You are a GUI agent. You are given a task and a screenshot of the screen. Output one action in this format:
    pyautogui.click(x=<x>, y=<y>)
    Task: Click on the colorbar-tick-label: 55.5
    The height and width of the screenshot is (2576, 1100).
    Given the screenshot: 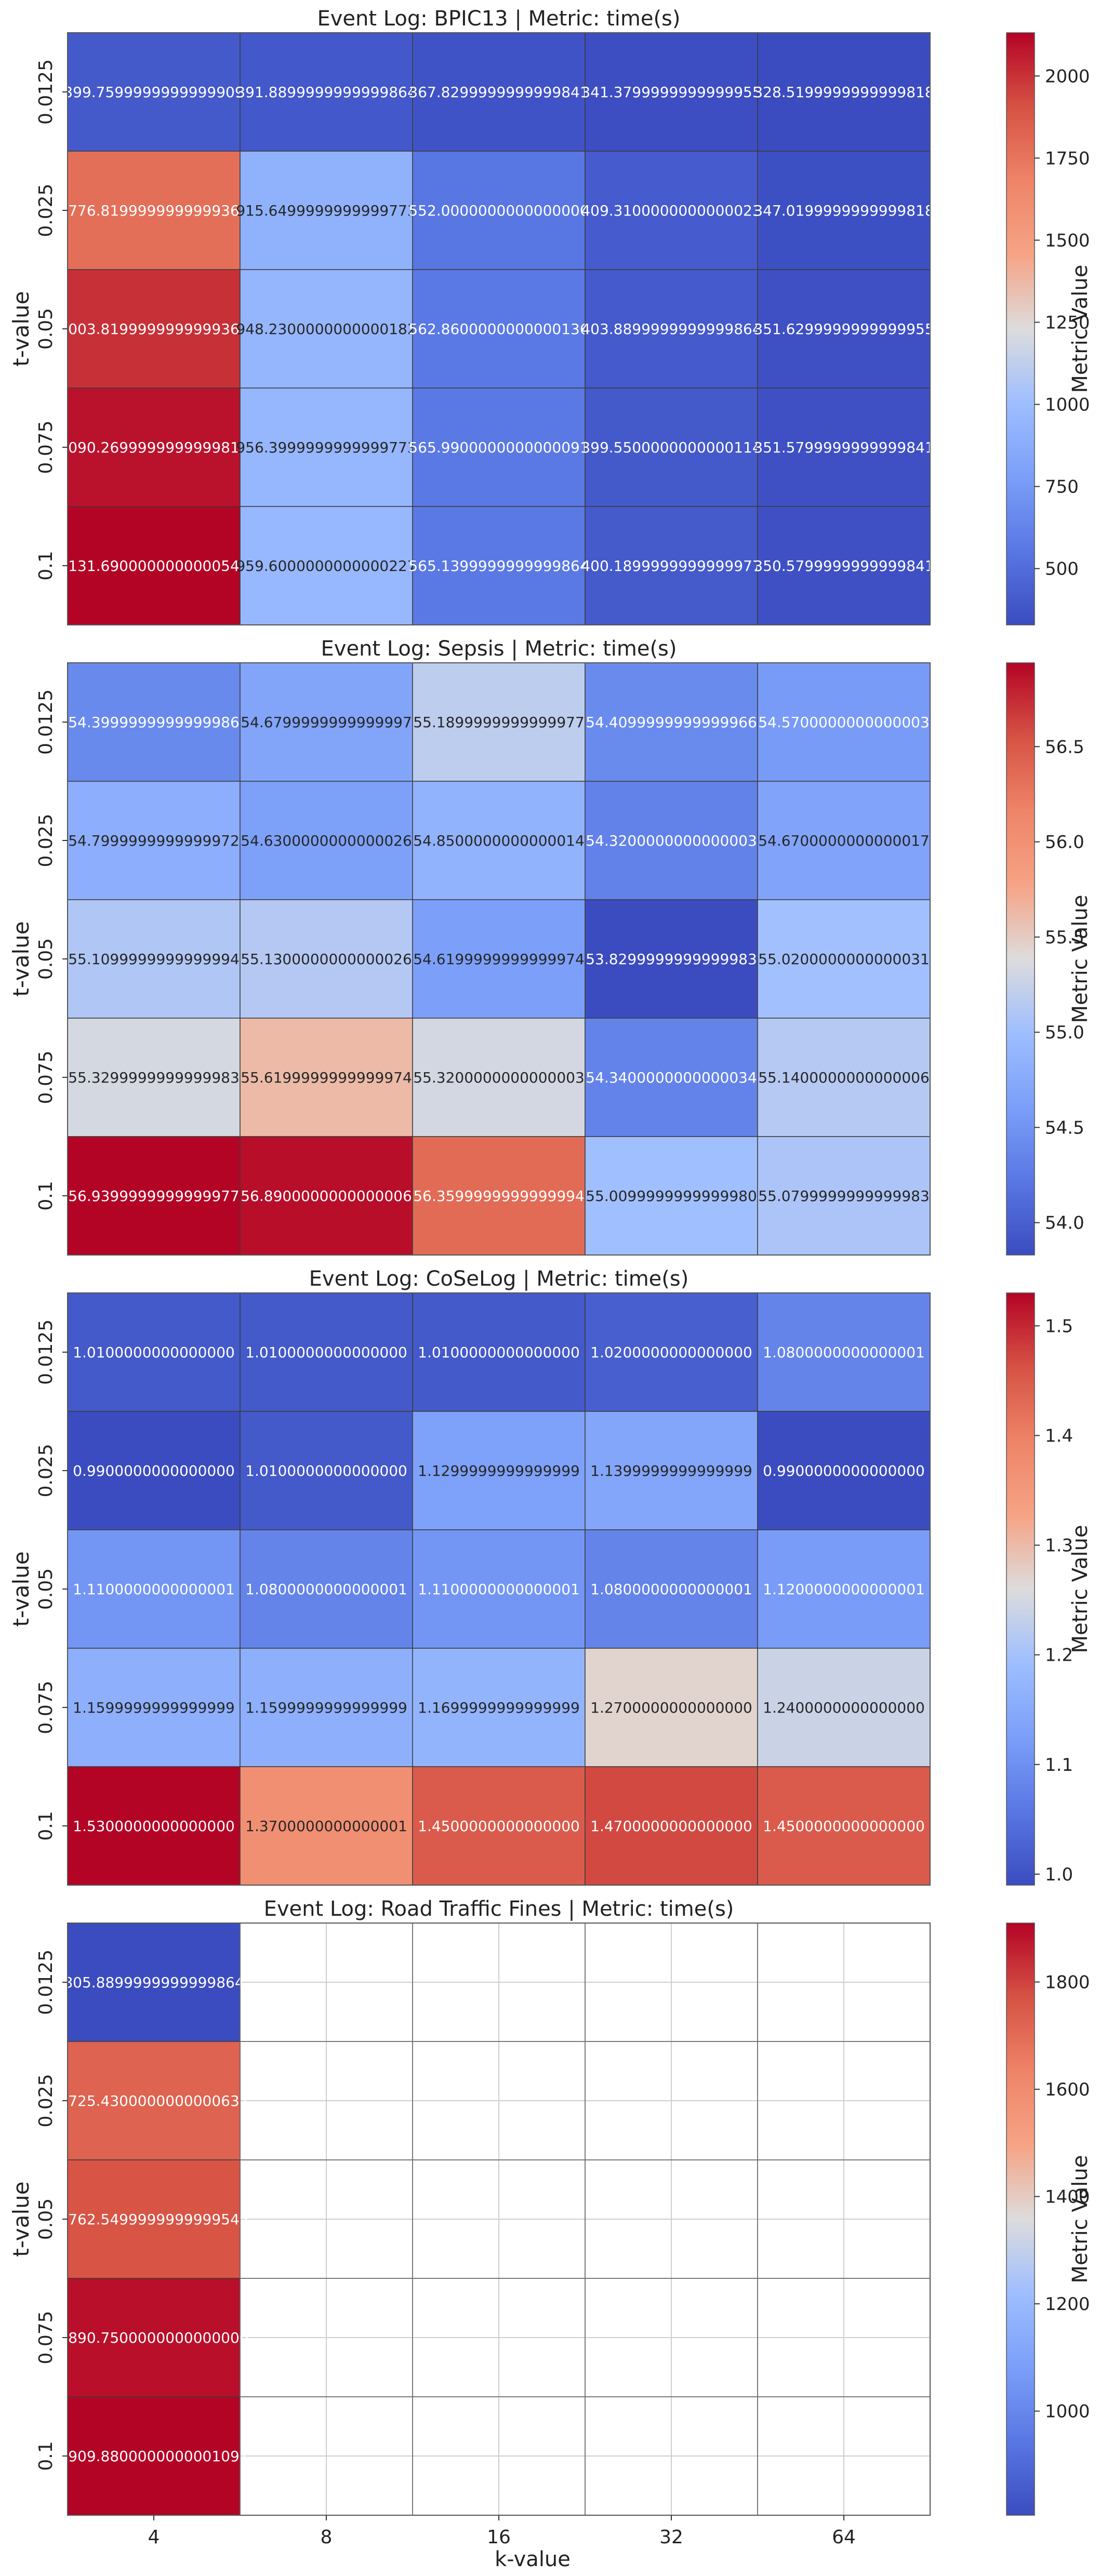 What is the action you would take?
    pyautogui.click(x=1065, y=937)
    